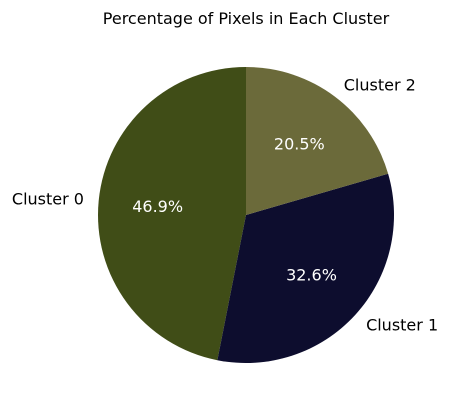 The image size is (451, 411). What do you see at coordinates (157, 206) in the screenshot?
I see `slice-percent-0: 46.9%` at bounding box center [157, 206].